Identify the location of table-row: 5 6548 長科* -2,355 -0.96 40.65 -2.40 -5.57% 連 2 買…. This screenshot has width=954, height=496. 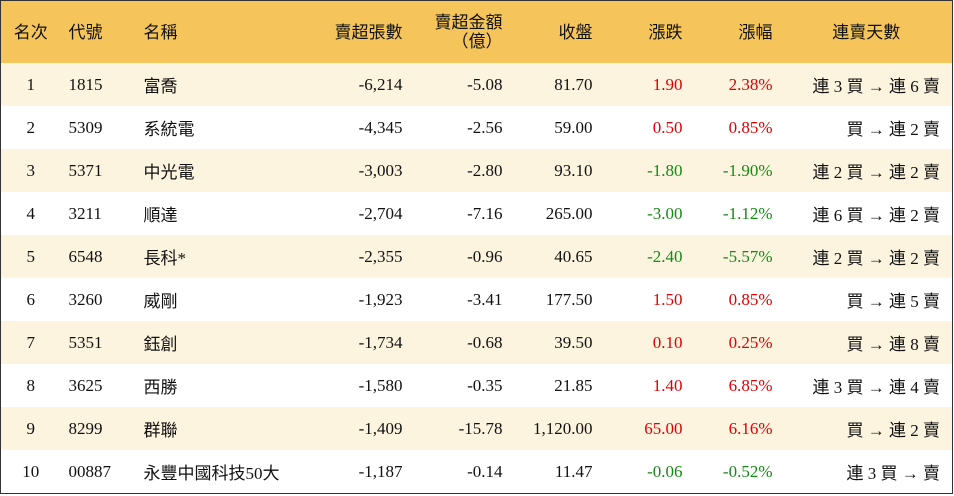
(476, 256).